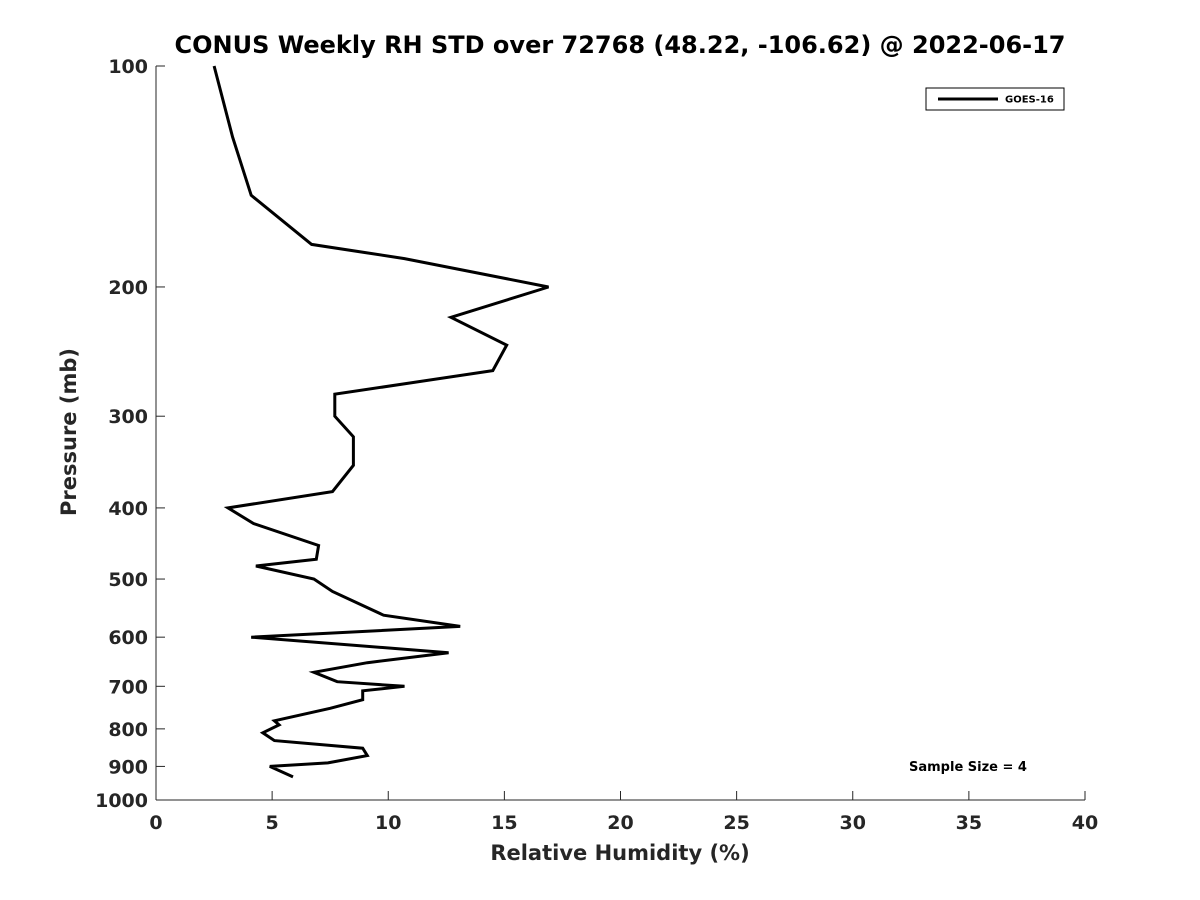 This screenshot has width=1200, height=900. I want to click on y-tick-label: 800, so click(128, 730).